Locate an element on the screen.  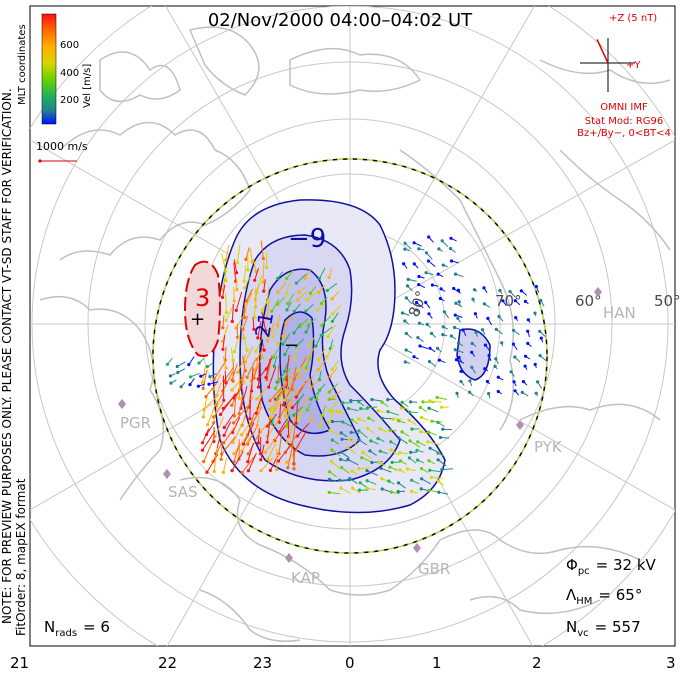
stat-vector-count: Nvc = 557 is located at coordinates (603, 628).